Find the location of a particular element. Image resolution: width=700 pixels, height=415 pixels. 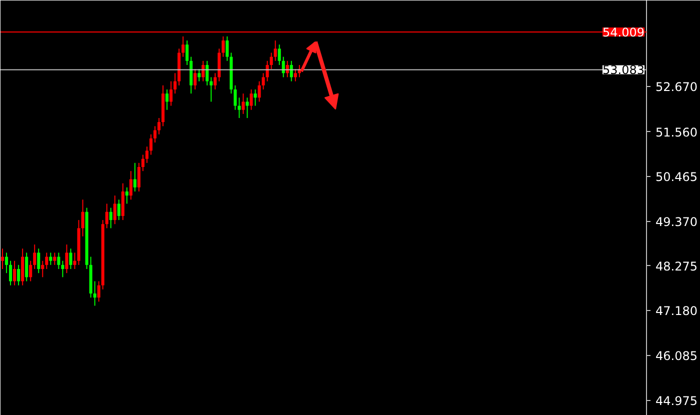

y-tick-label: 50.465 is located at coordinates (677, 177).